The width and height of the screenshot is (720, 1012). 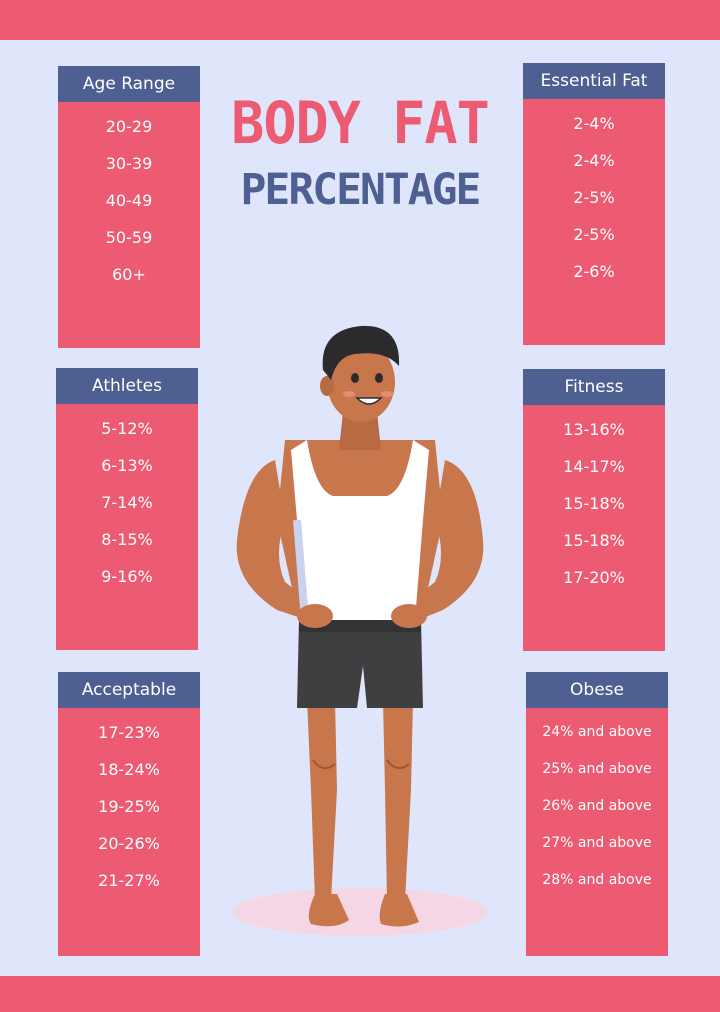 What do you see at coordinates (360, 123) in the screenshot?
I see `title-line-1: BODY FAT` at bounding box center [360, 123].